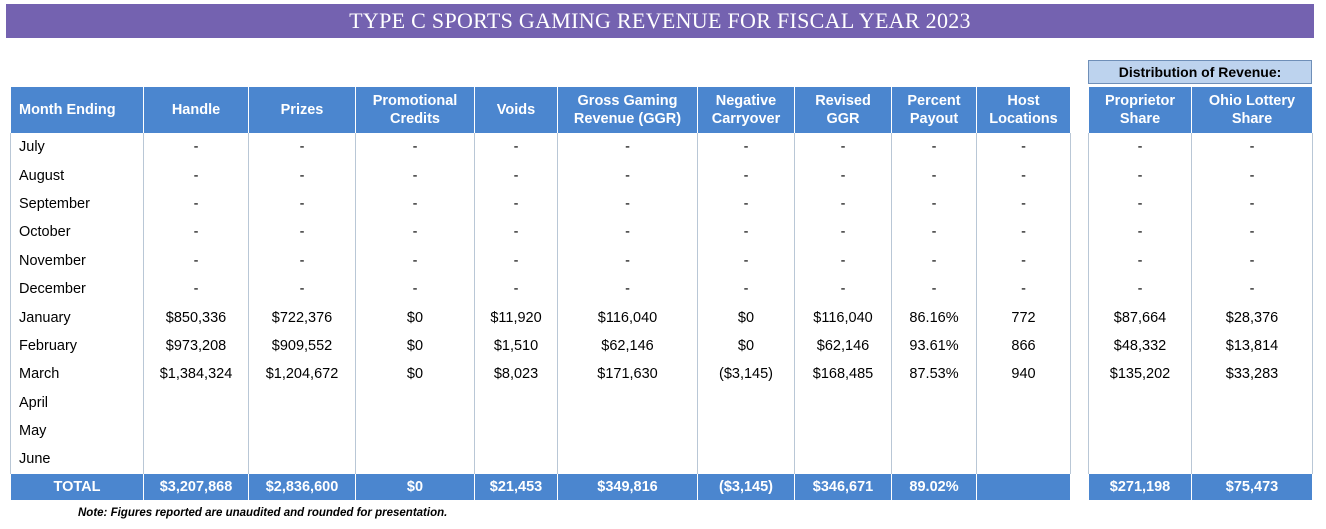  I want to click on table-row: October - - - - - - - - -, so click(540, 232).